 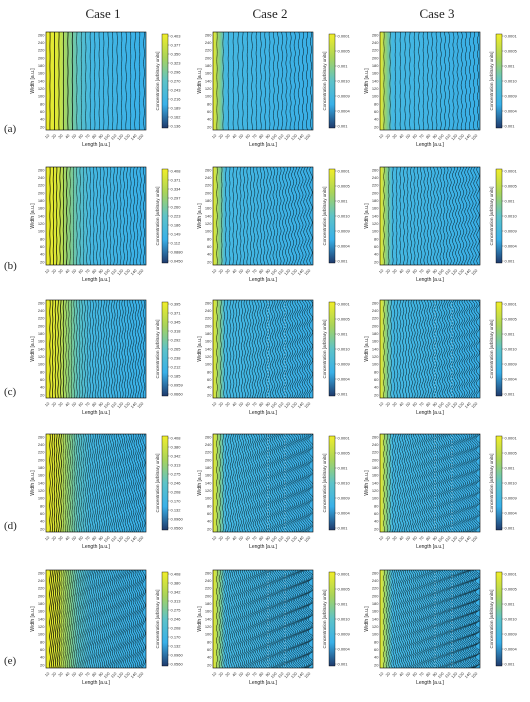 What do you see at coordinates (176, 446) in the screenshot?
I see `colorbar-tick-label: 0.380` at bounding box center [176, 446].